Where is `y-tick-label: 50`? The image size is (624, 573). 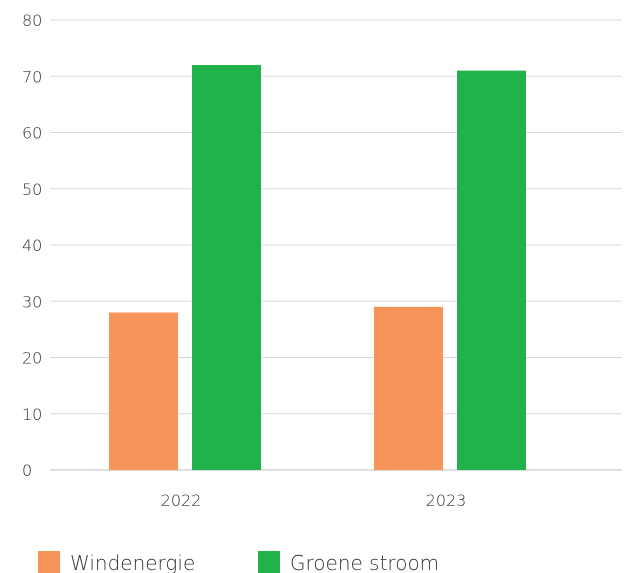
y-tick-label: 50 is located at coordinates (32, 189).